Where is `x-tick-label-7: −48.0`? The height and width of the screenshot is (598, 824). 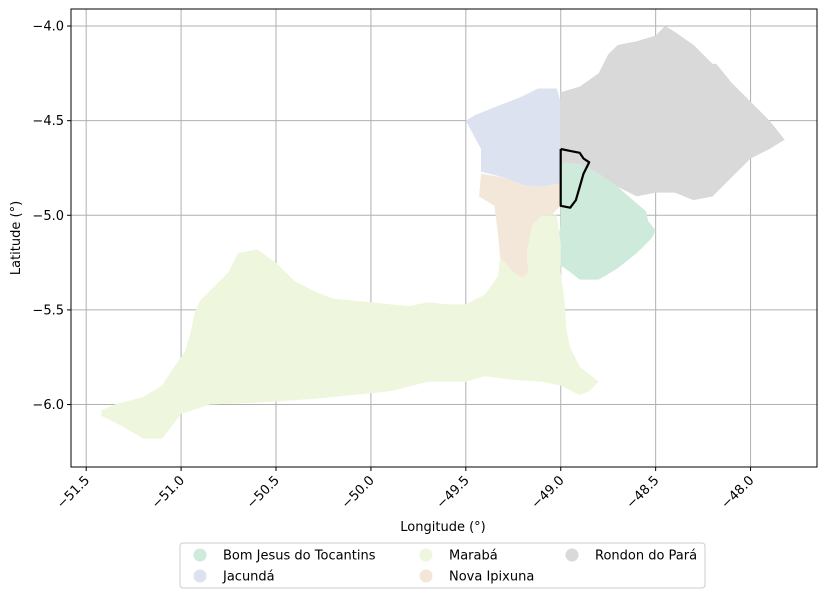 x-tick-label-7: −48.0 is located at coordinates (738, 492).